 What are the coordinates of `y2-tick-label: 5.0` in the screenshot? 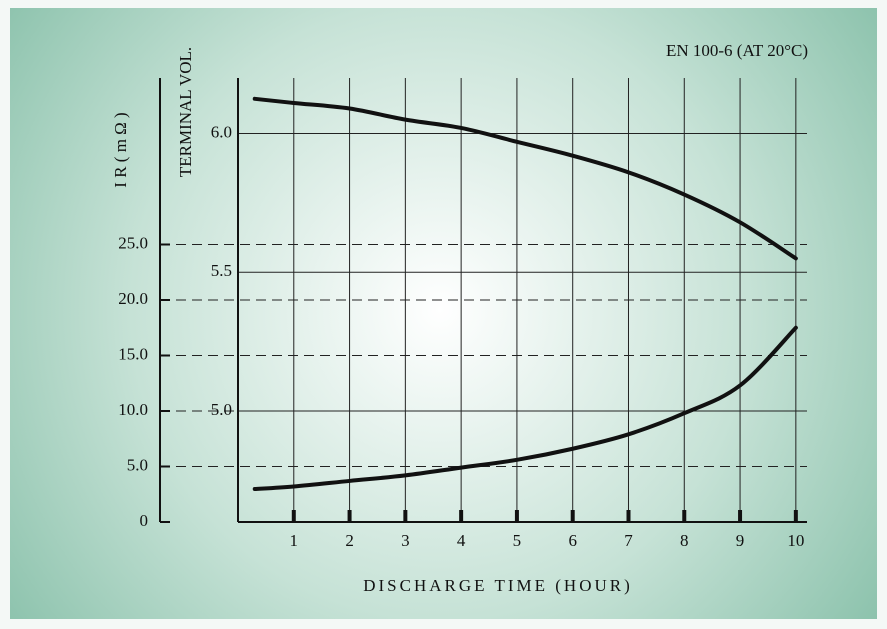 It's located at (221, 409).